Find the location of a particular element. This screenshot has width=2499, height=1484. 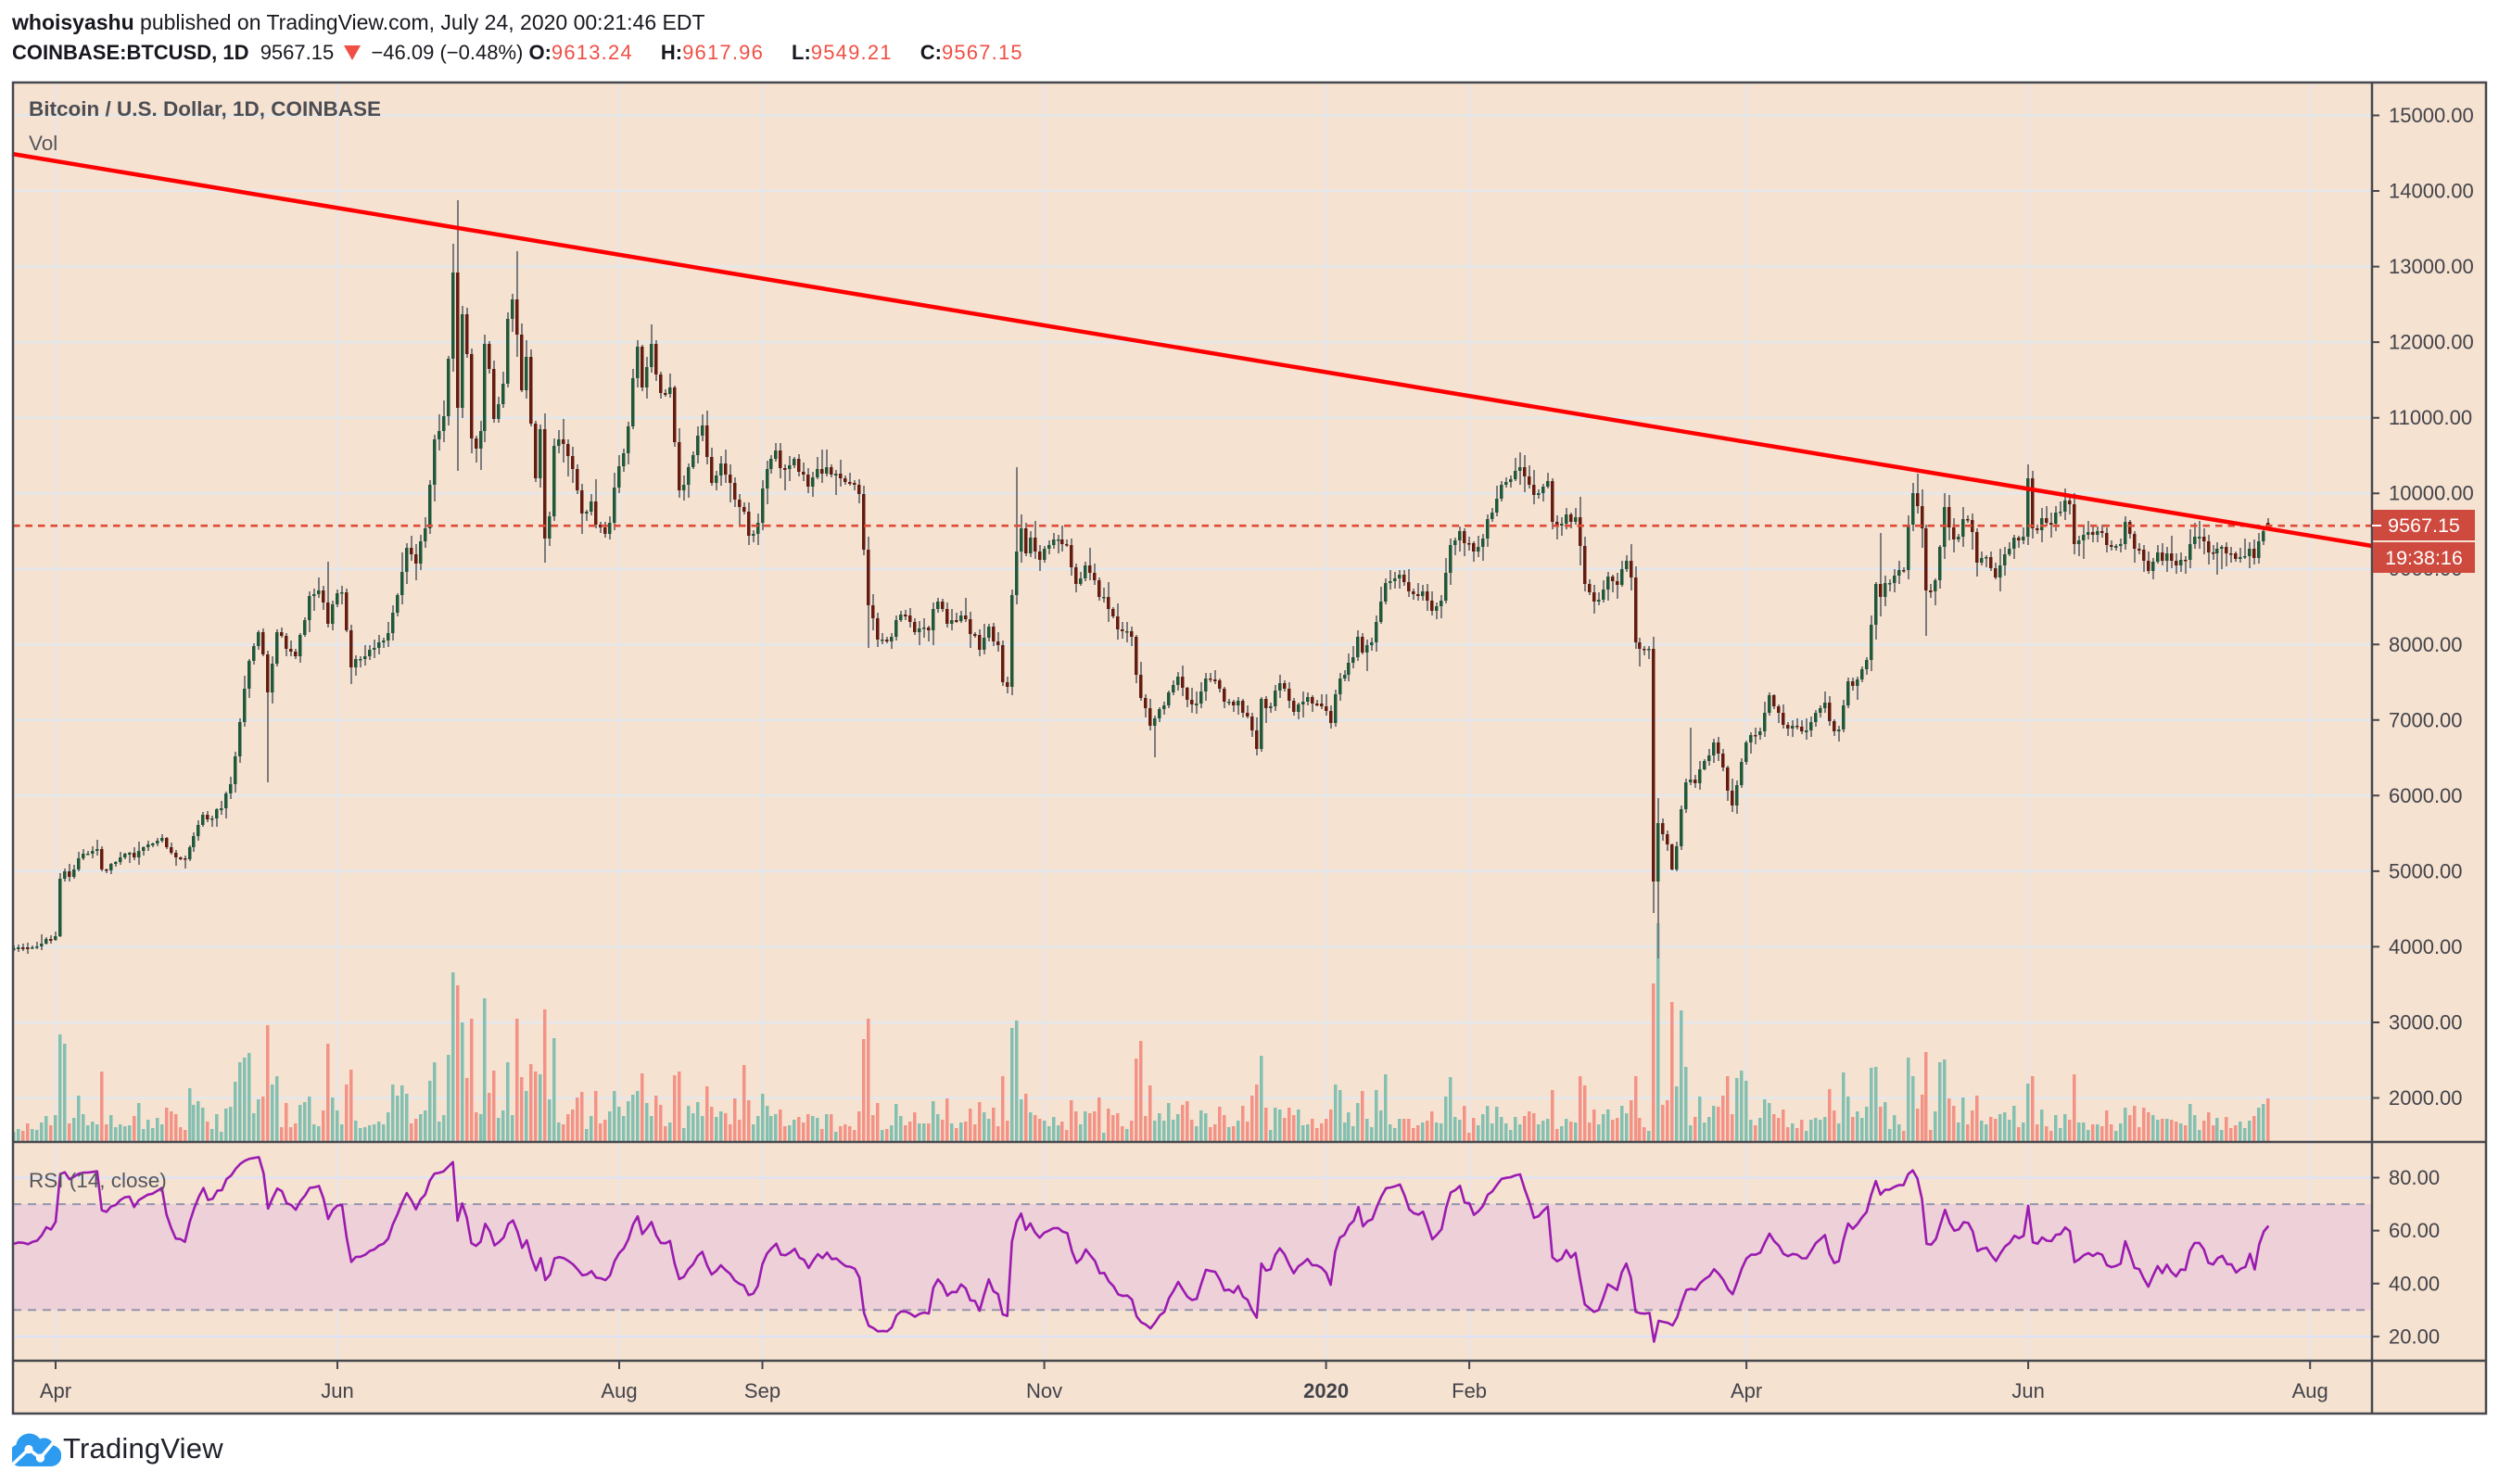

svg-text: 14000.00 is located at coordinates (2431, 191).